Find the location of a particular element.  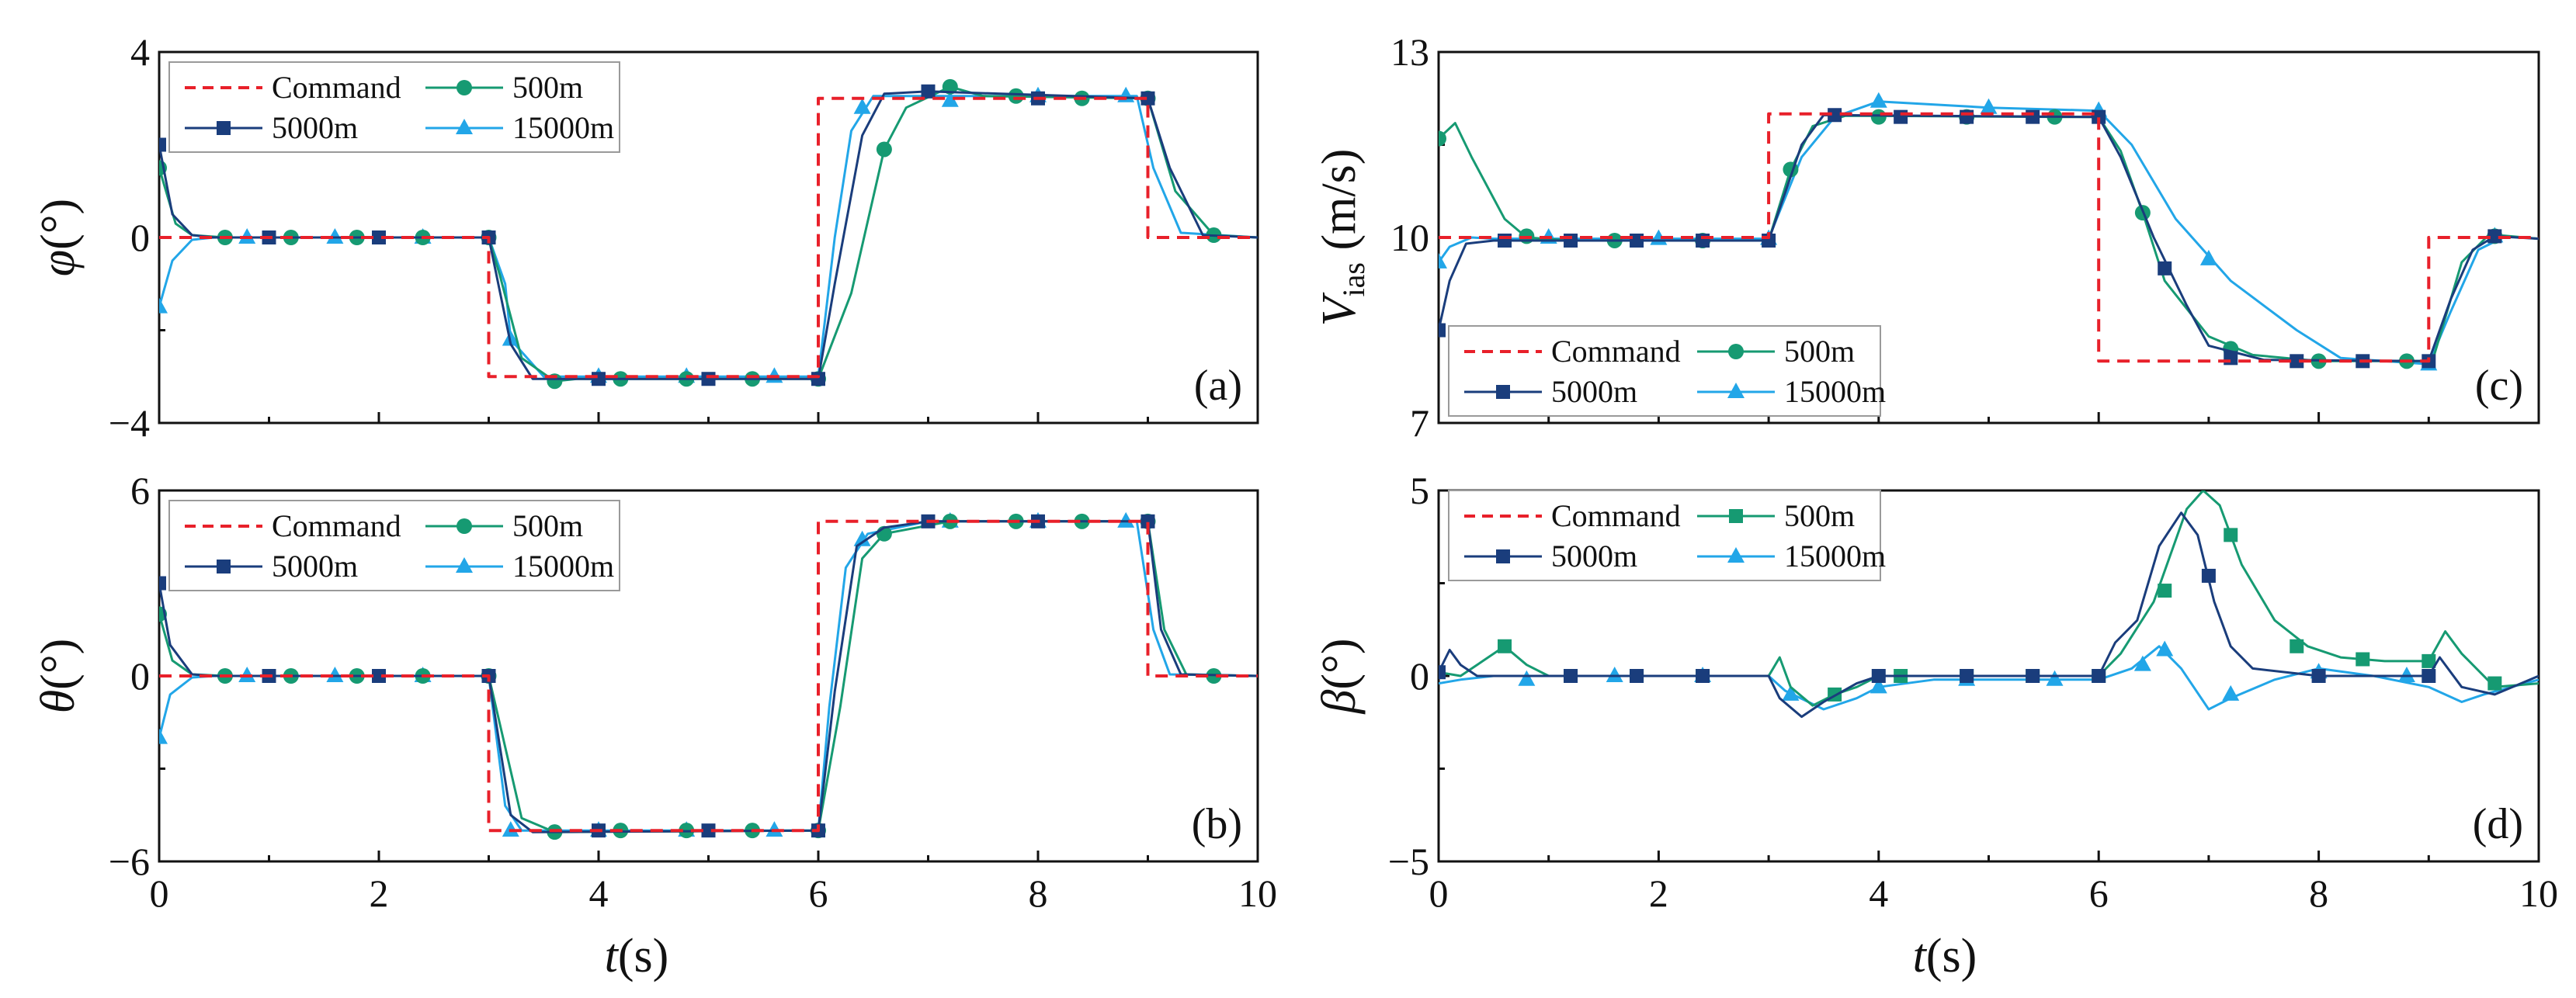

legend: Command 500m 5000m 15000m is located at coordinates (1667, 535).